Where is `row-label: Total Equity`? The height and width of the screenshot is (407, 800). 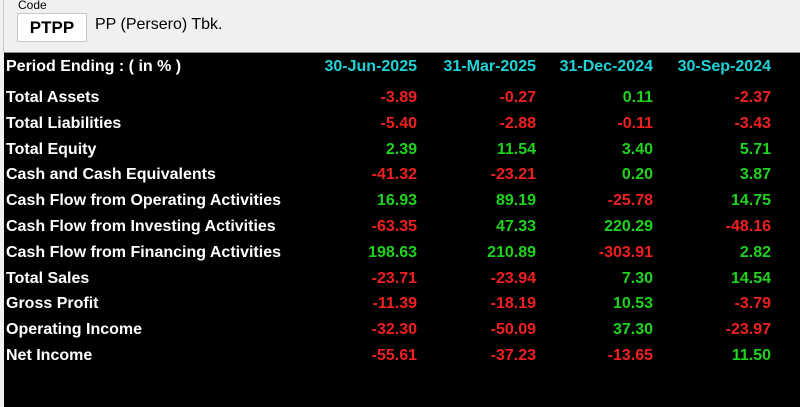
row-label: Total Equity is located at coordinates (51, 149).